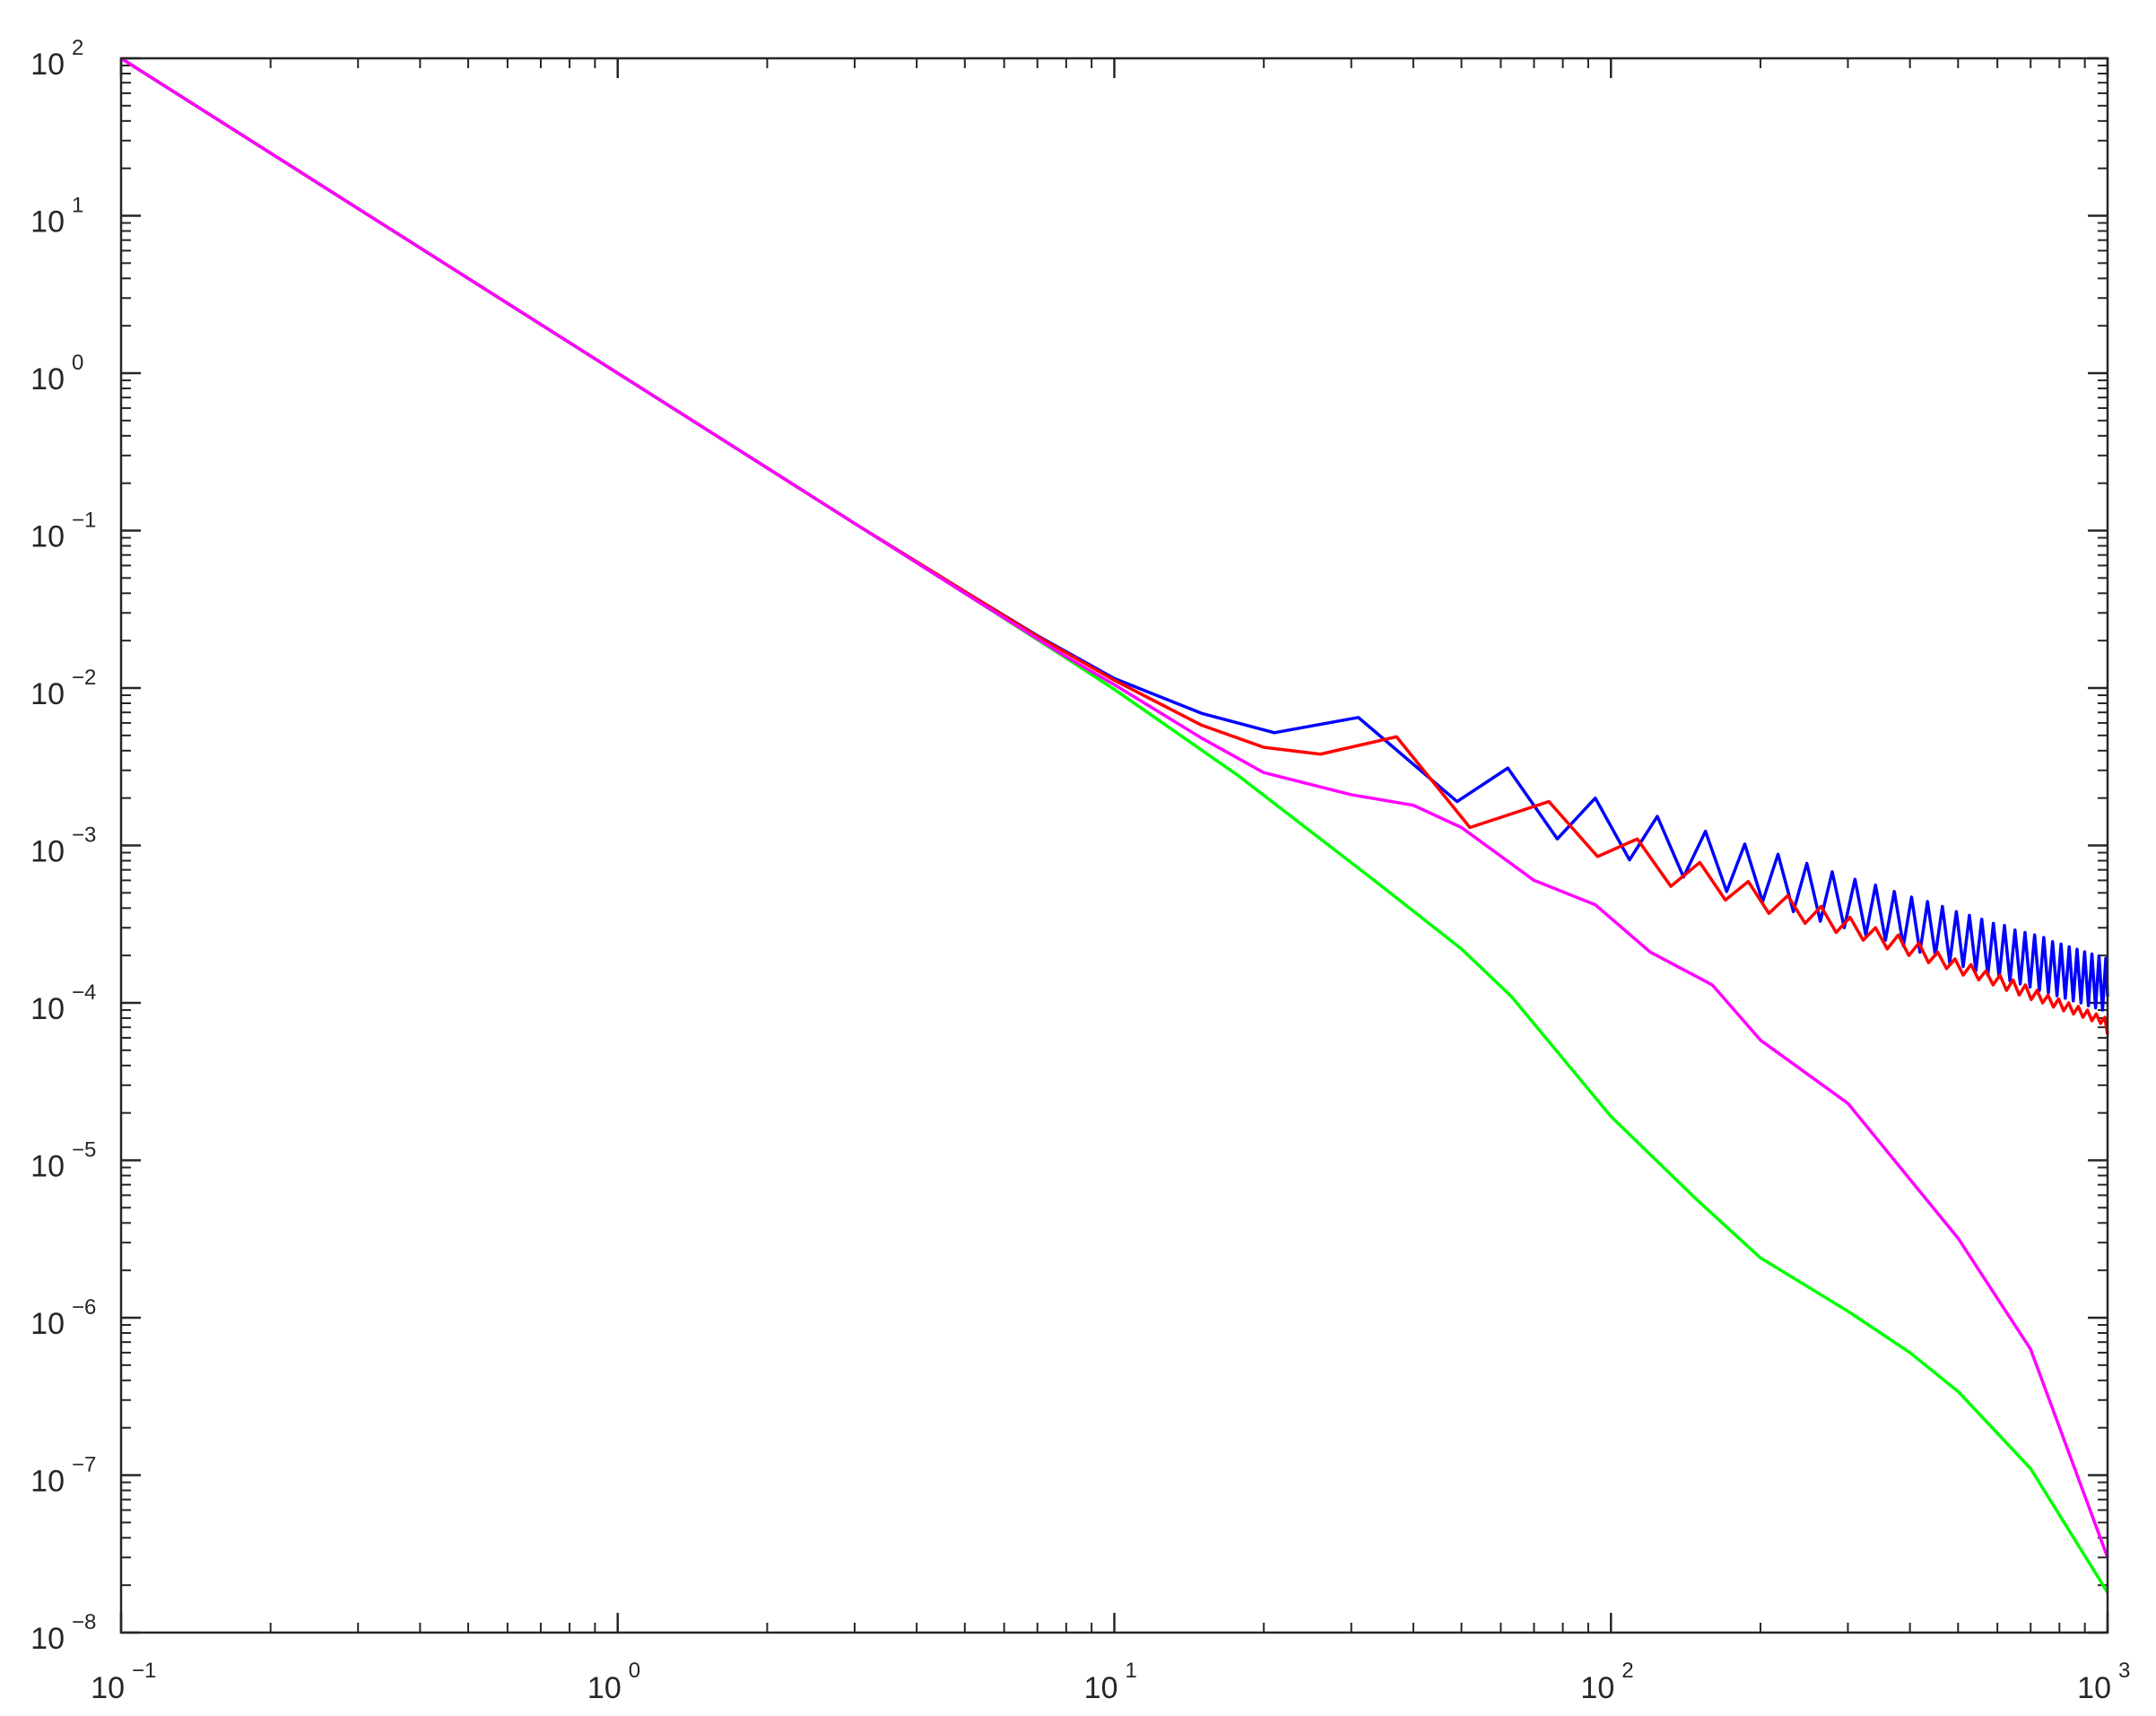 The width and height of the screenshot is (2156, 1716). What do you see at coordinates (84, 1307) in the screenshot?
I see `y-tick-exponent: −6` at bounding box center [84, 1307].